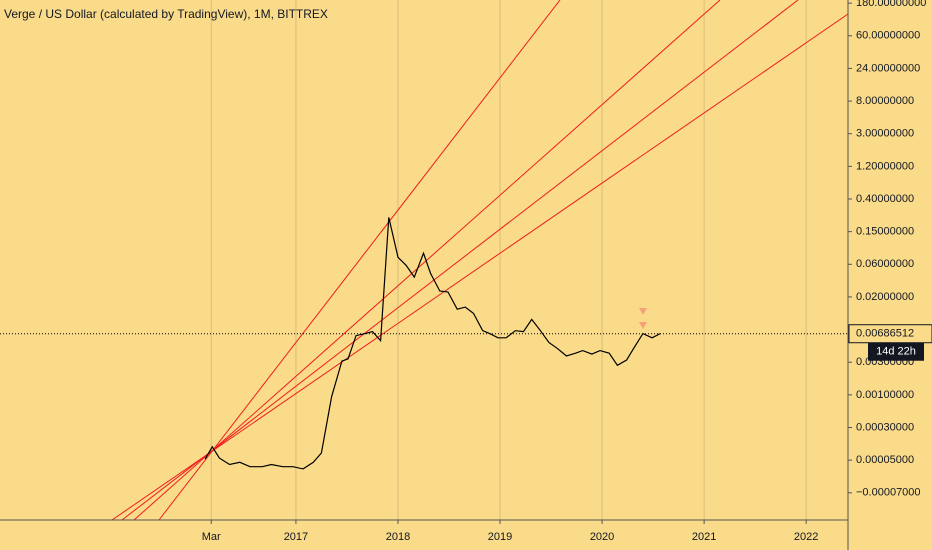 The height and width of the screenshot is (550, 932). What do you see at coordinates (885, 232) in the screenshot?
I see `y-tick-label: 0.15000000` at bounding box center [885, 232].